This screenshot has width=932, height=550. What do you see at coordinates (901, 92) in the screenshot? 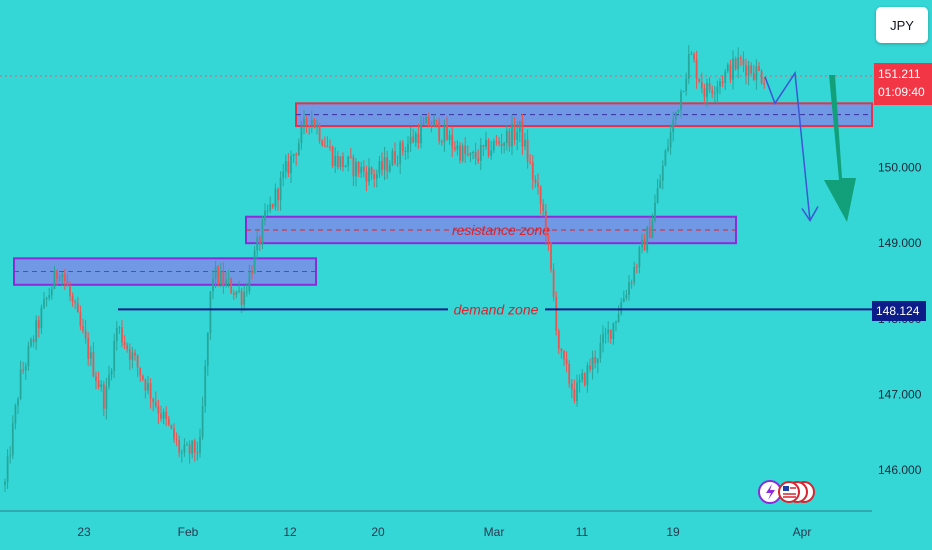
I see `bar-countdown: 01:09:40` at bounding box center [901, 92].